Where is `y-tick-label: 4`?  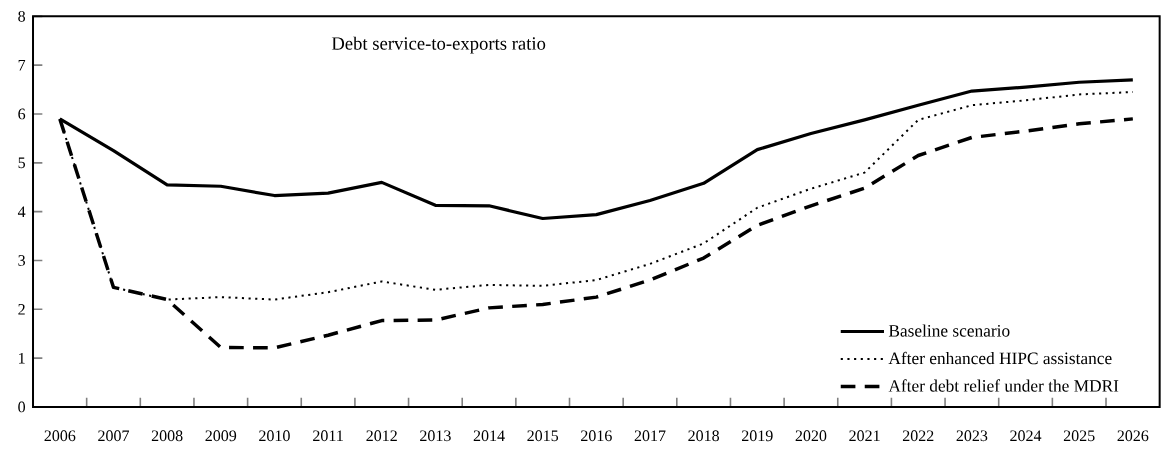
y-tick-label: 4 is located at coordinates (21, 211).